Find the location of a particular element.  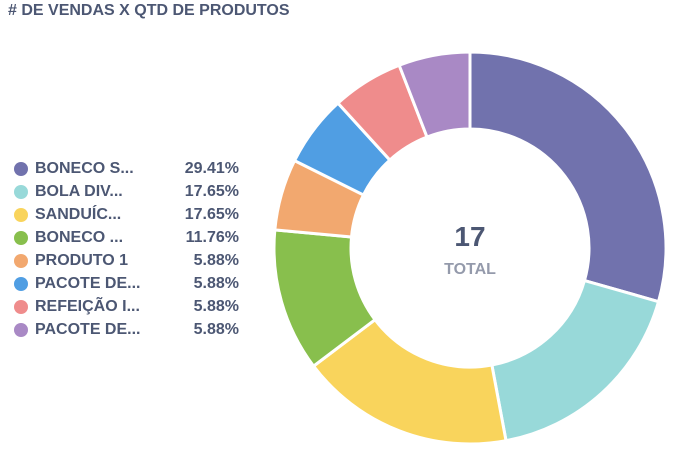

legend-item: BOLA DIV... 17.65% is located at coordinates (126, 191).